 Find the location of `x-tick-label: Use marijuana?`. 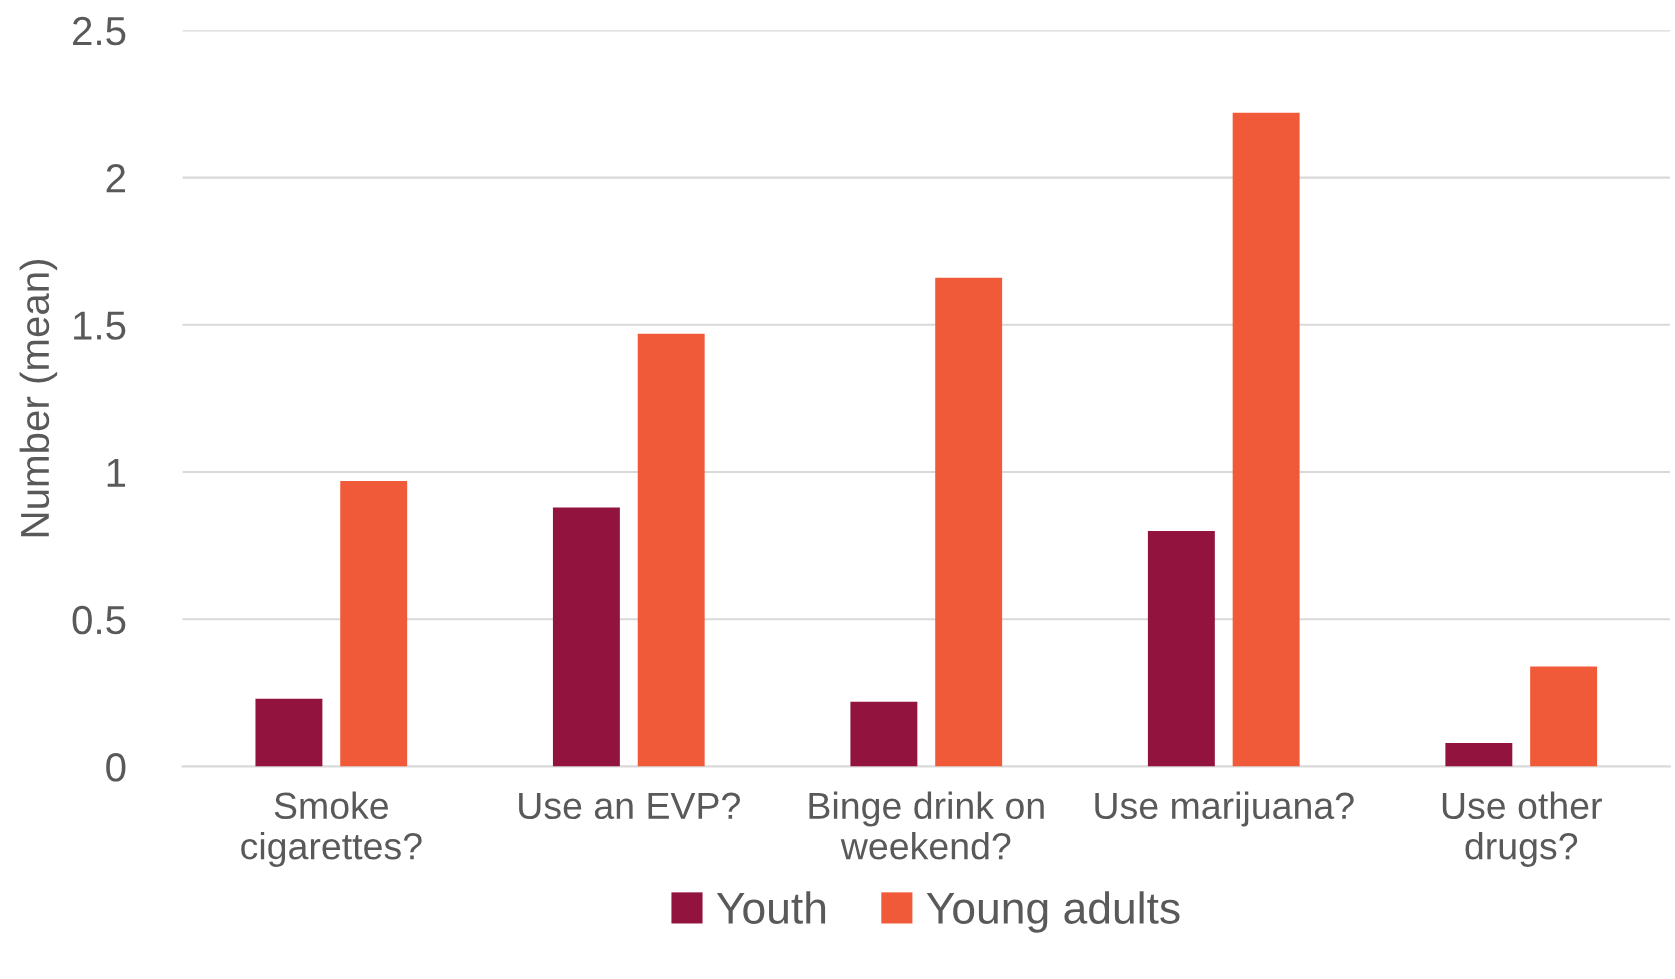

x-tick-label: Use marijuana? is located at coordinates (1224, 809).